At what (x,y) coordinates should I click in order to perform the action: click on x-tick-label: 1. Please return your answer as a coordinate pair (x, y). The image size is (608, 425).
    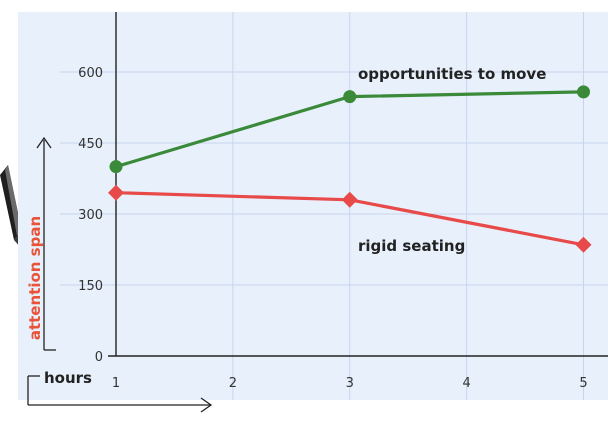
    Looking at the image, I should click on (116, 383).